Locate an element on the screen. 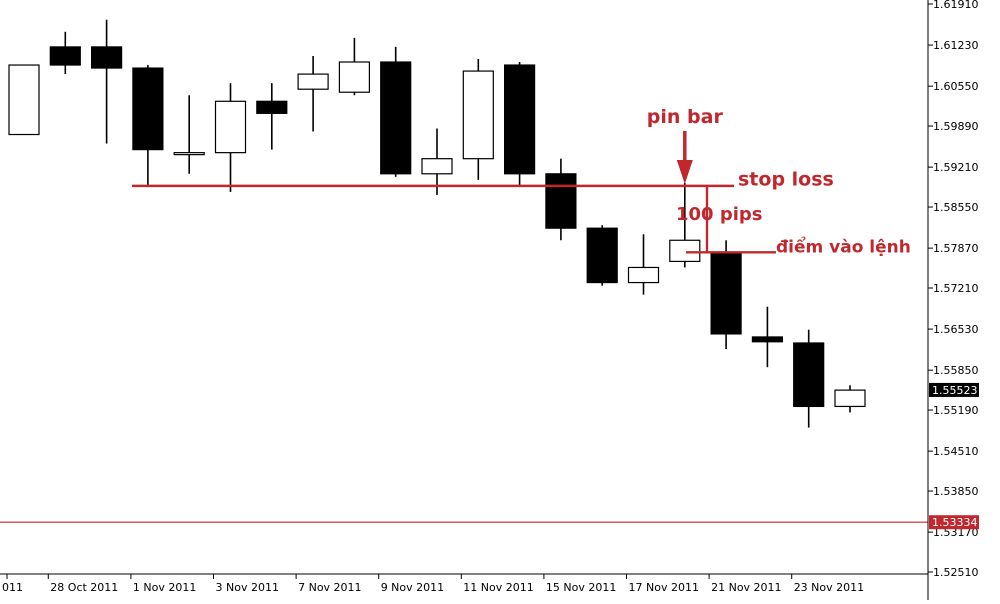 This screenshot has height=604, width=1000. price-level-box is located at coordinates (954, 522).